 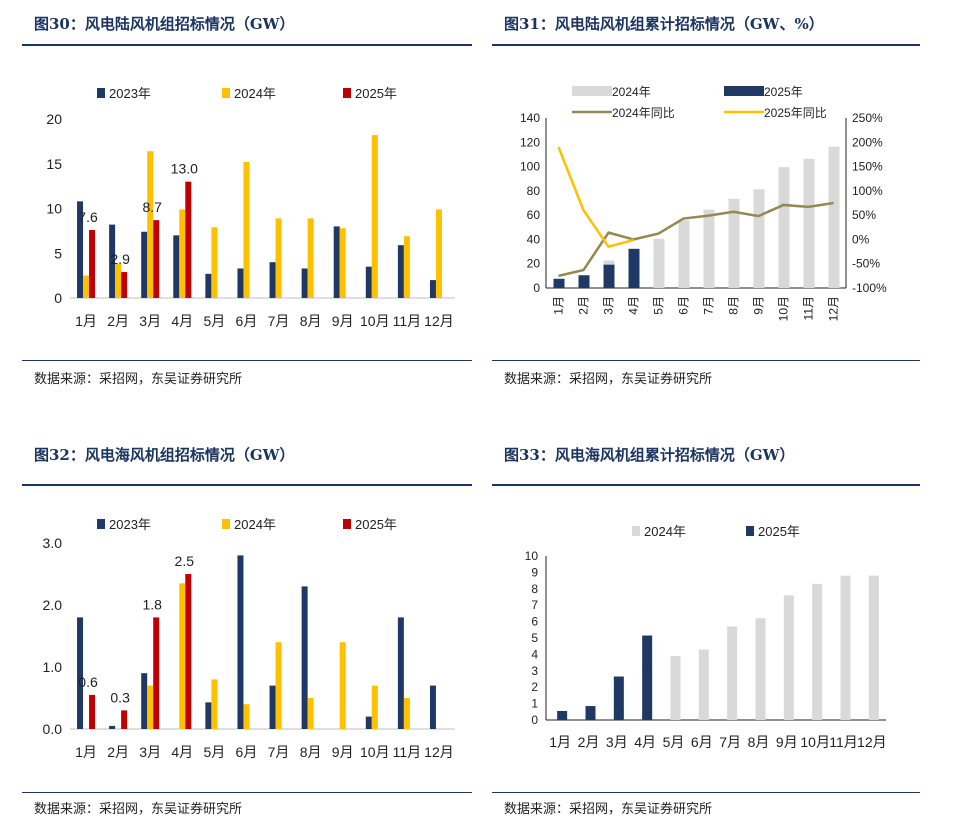 What do you see at coordinates (185, 561) in the screenshot?
I see `data-label: 2.5` at bounding box center [185, 561].